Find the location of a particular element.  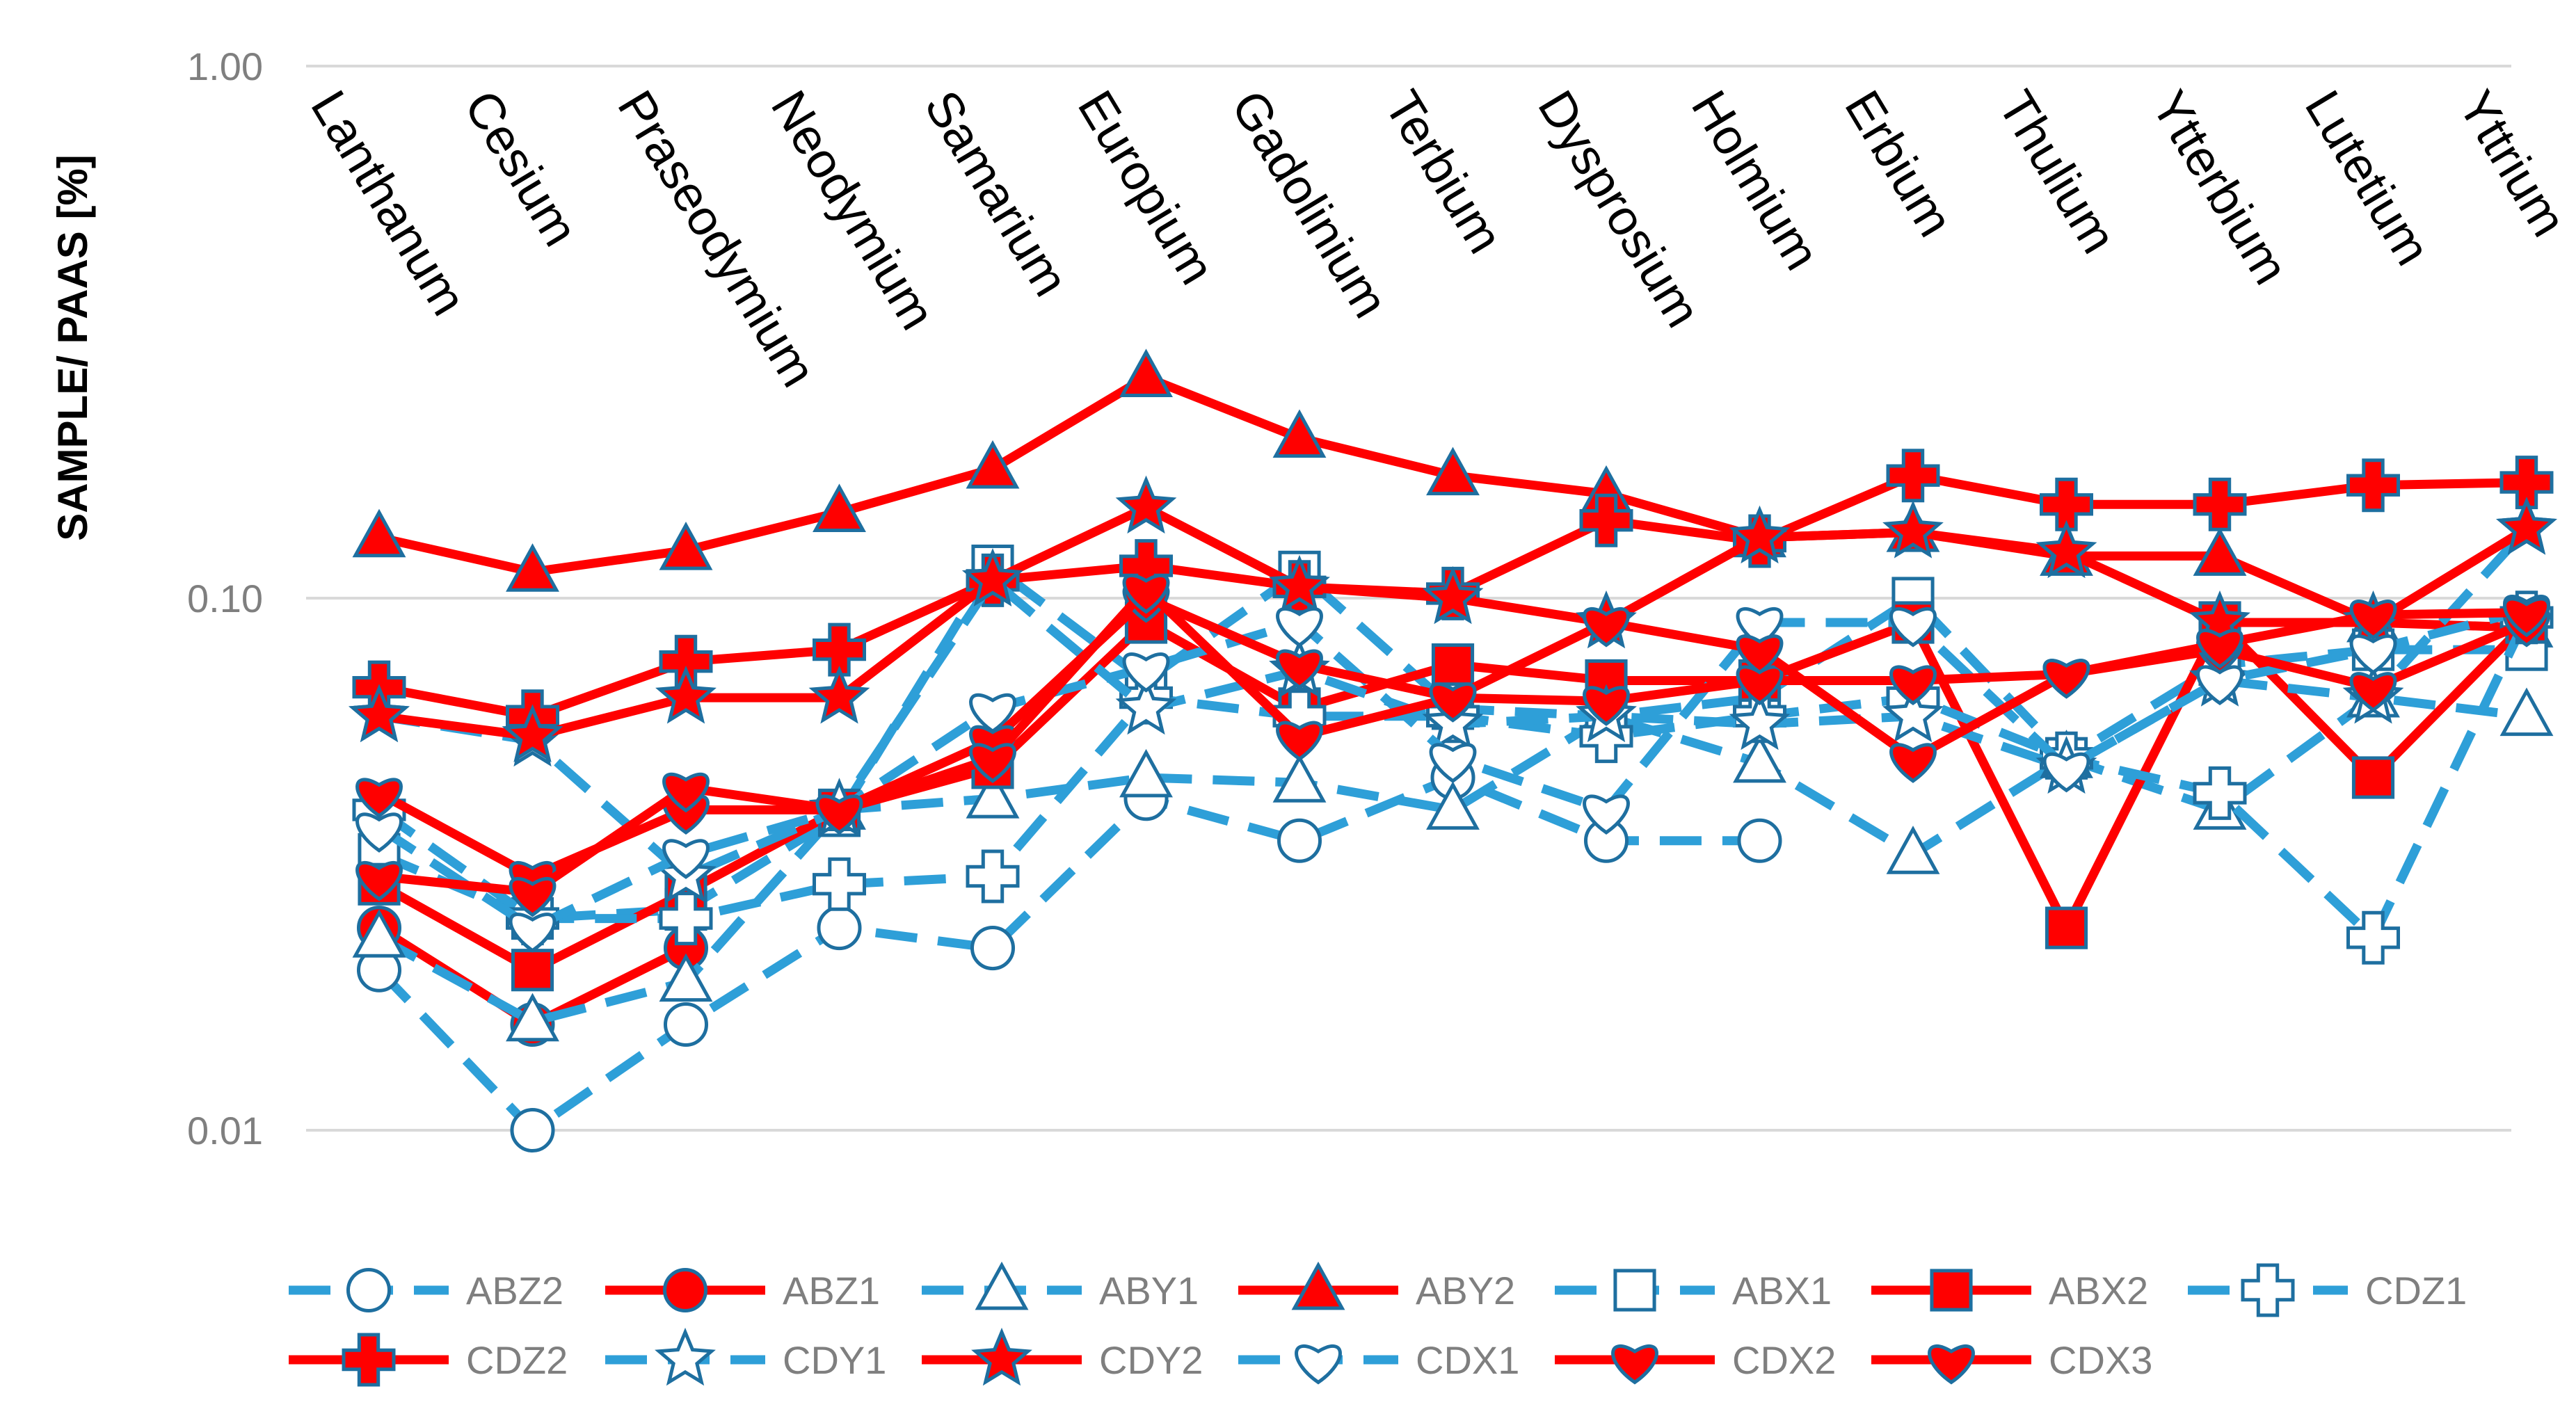

y-tick-label: 0.10 is located at coordinates (225, 598).